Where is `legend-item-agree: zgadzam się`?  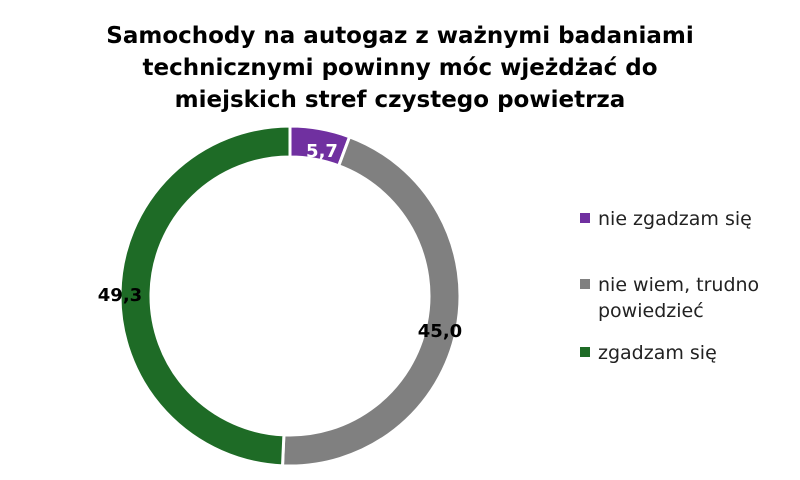
legend-item-agree: zgadzam się is located at coordinates (648, 353).